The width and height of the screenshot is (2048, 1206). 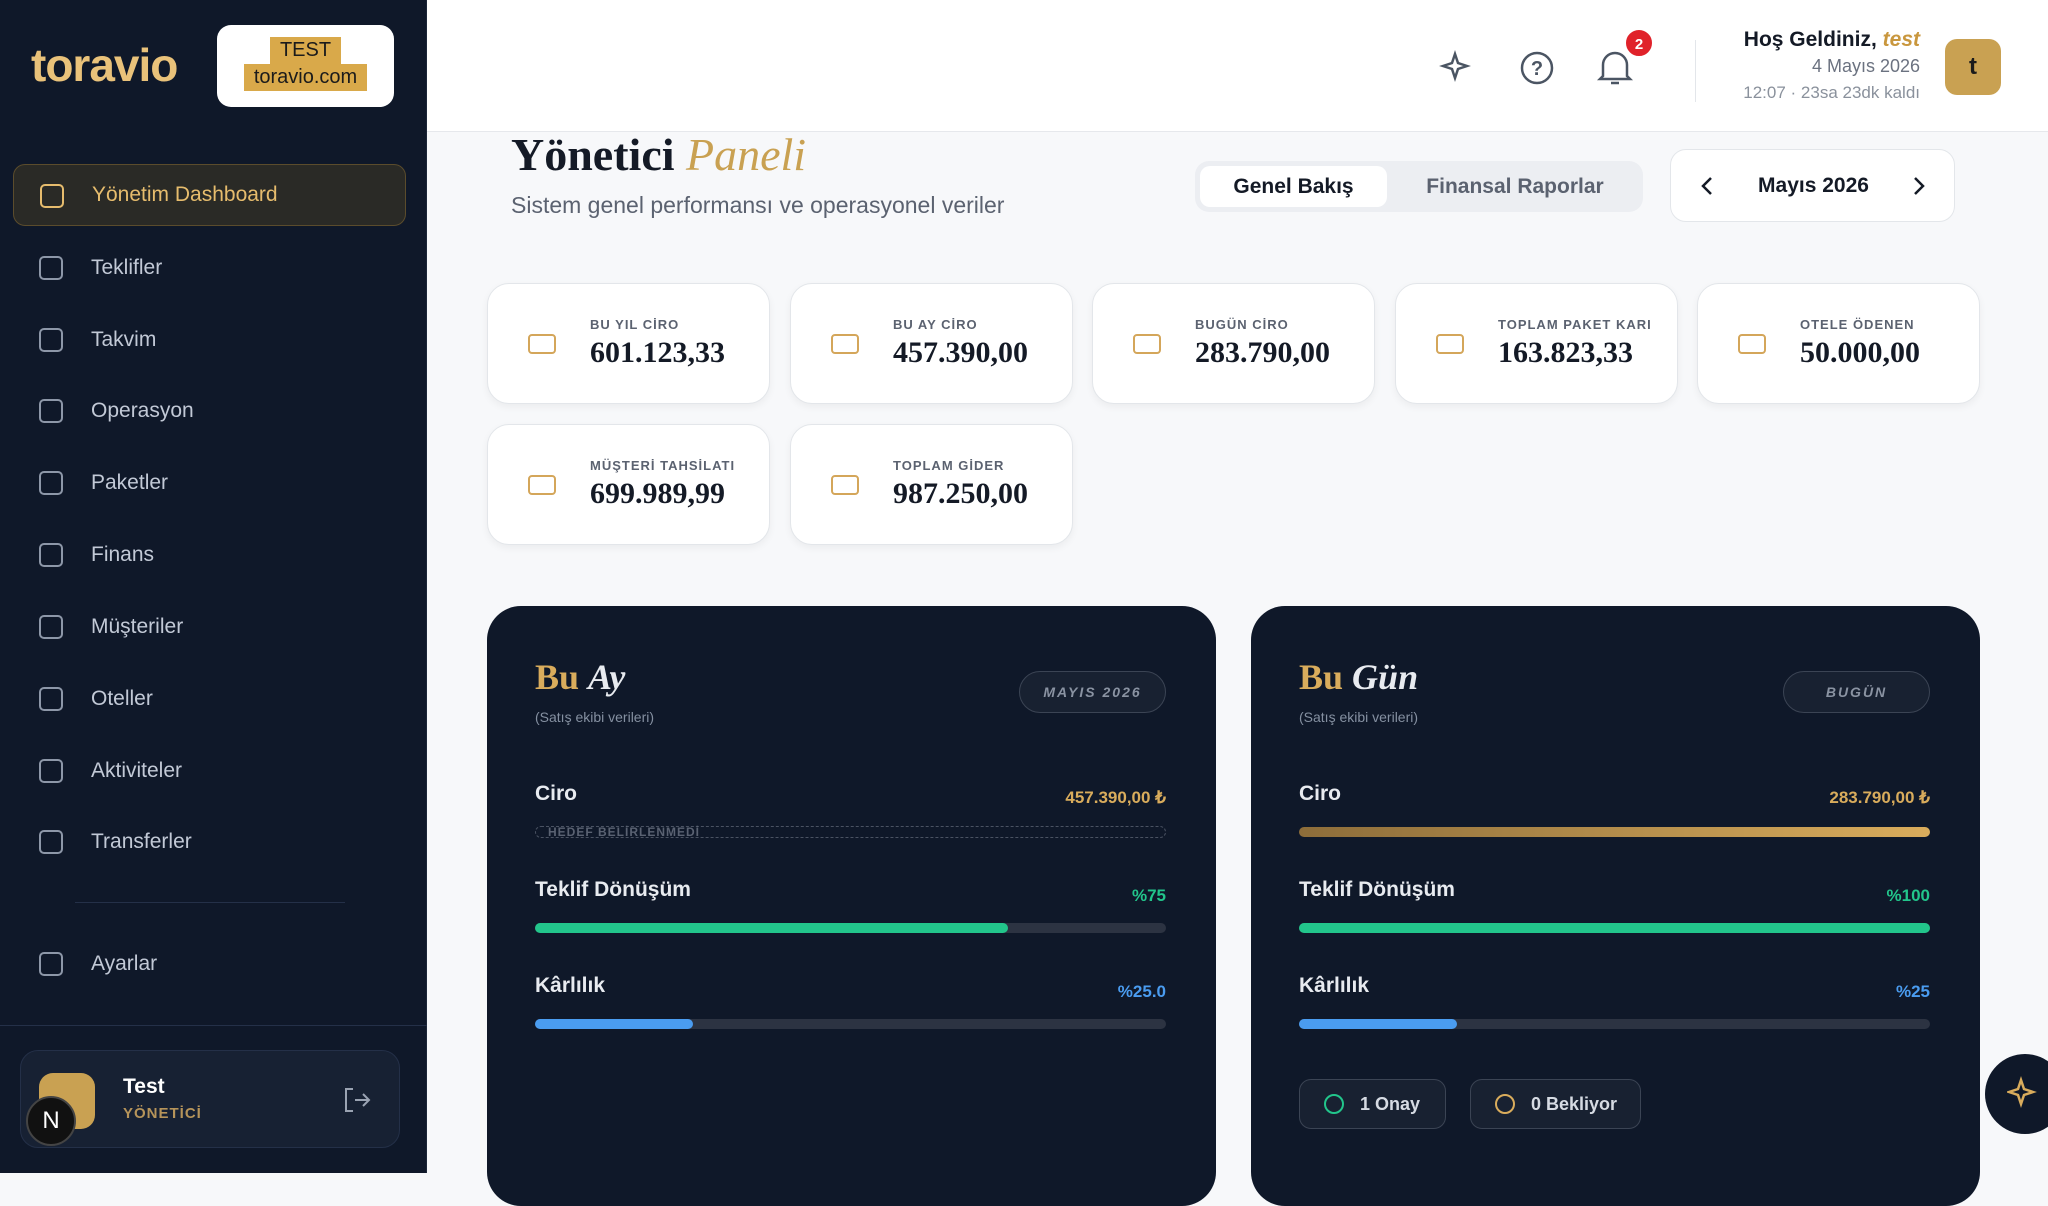 I want to click on tab: Finansal Raporlar, so click(x=1515, y=186).